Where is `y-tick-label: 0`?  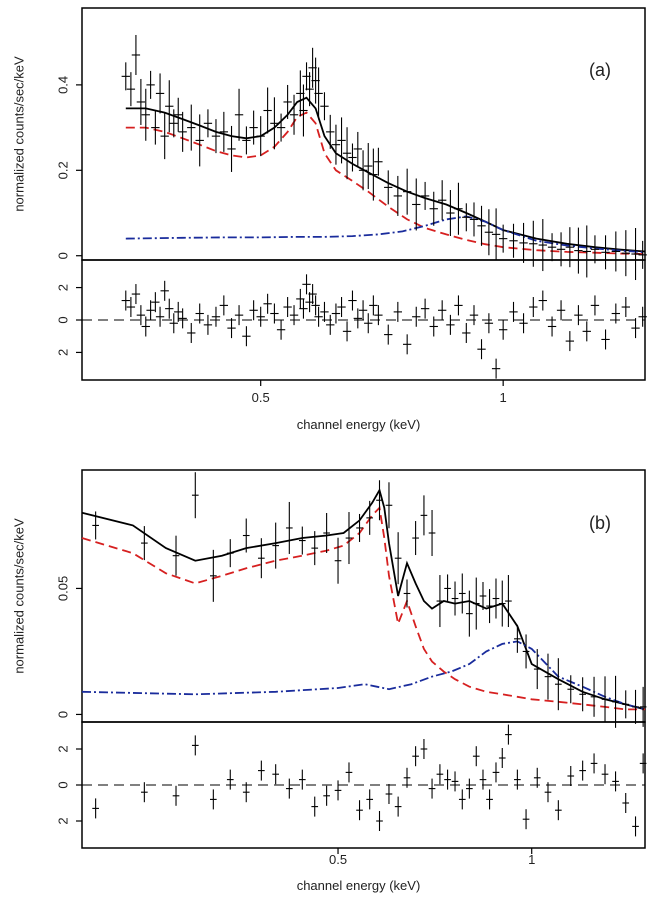 y-tick-label: 0 is located at coordinates (62, 714).